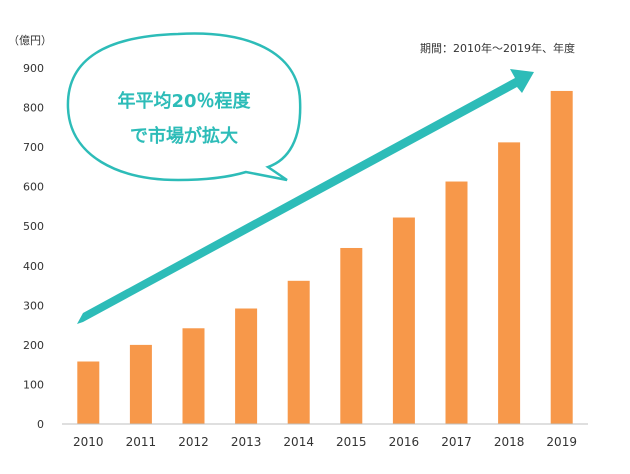  What do you see at coordinates (298, 442) in the screenshot?
I see `x-tick-label: 2014` at bounding box center [298, 442].